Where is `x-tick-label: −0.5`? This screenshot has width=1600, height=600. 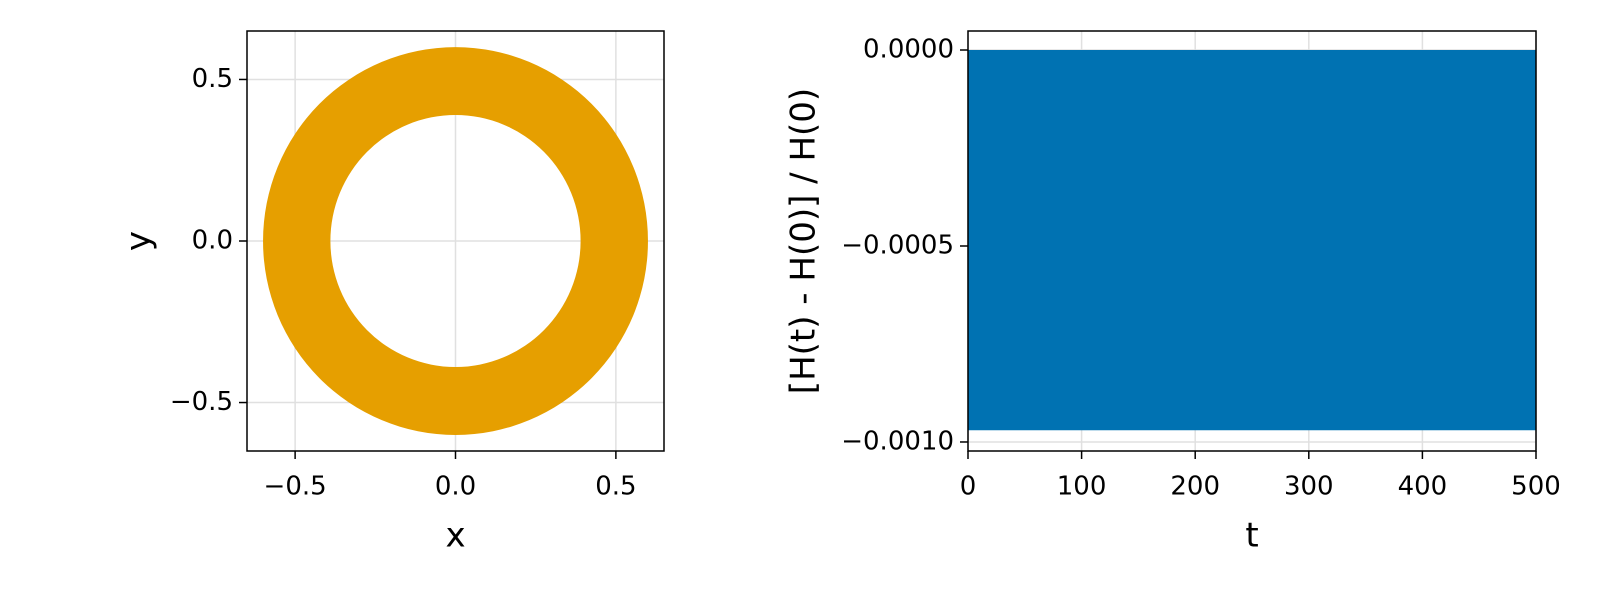 x-tick-label: −0.5 is located at coordinates (295, 487).